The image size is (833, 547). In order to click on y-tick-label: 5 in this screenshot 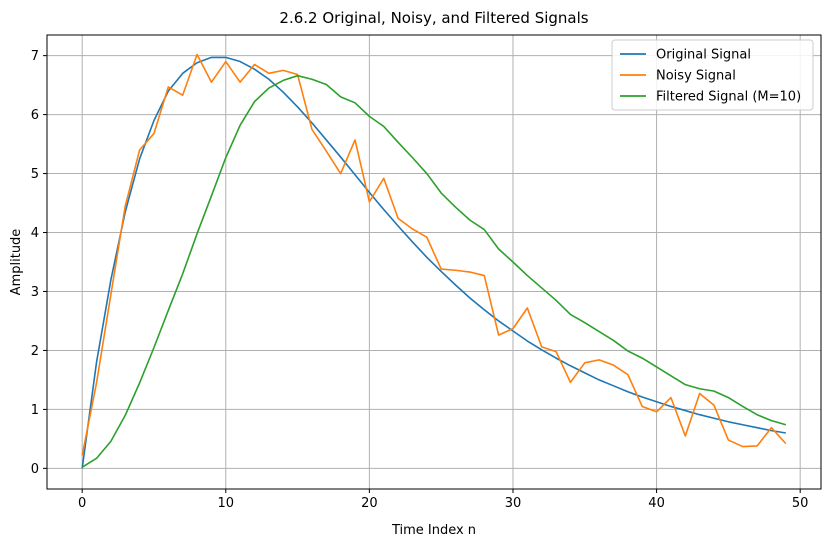, I will do `click(35, 174)`.